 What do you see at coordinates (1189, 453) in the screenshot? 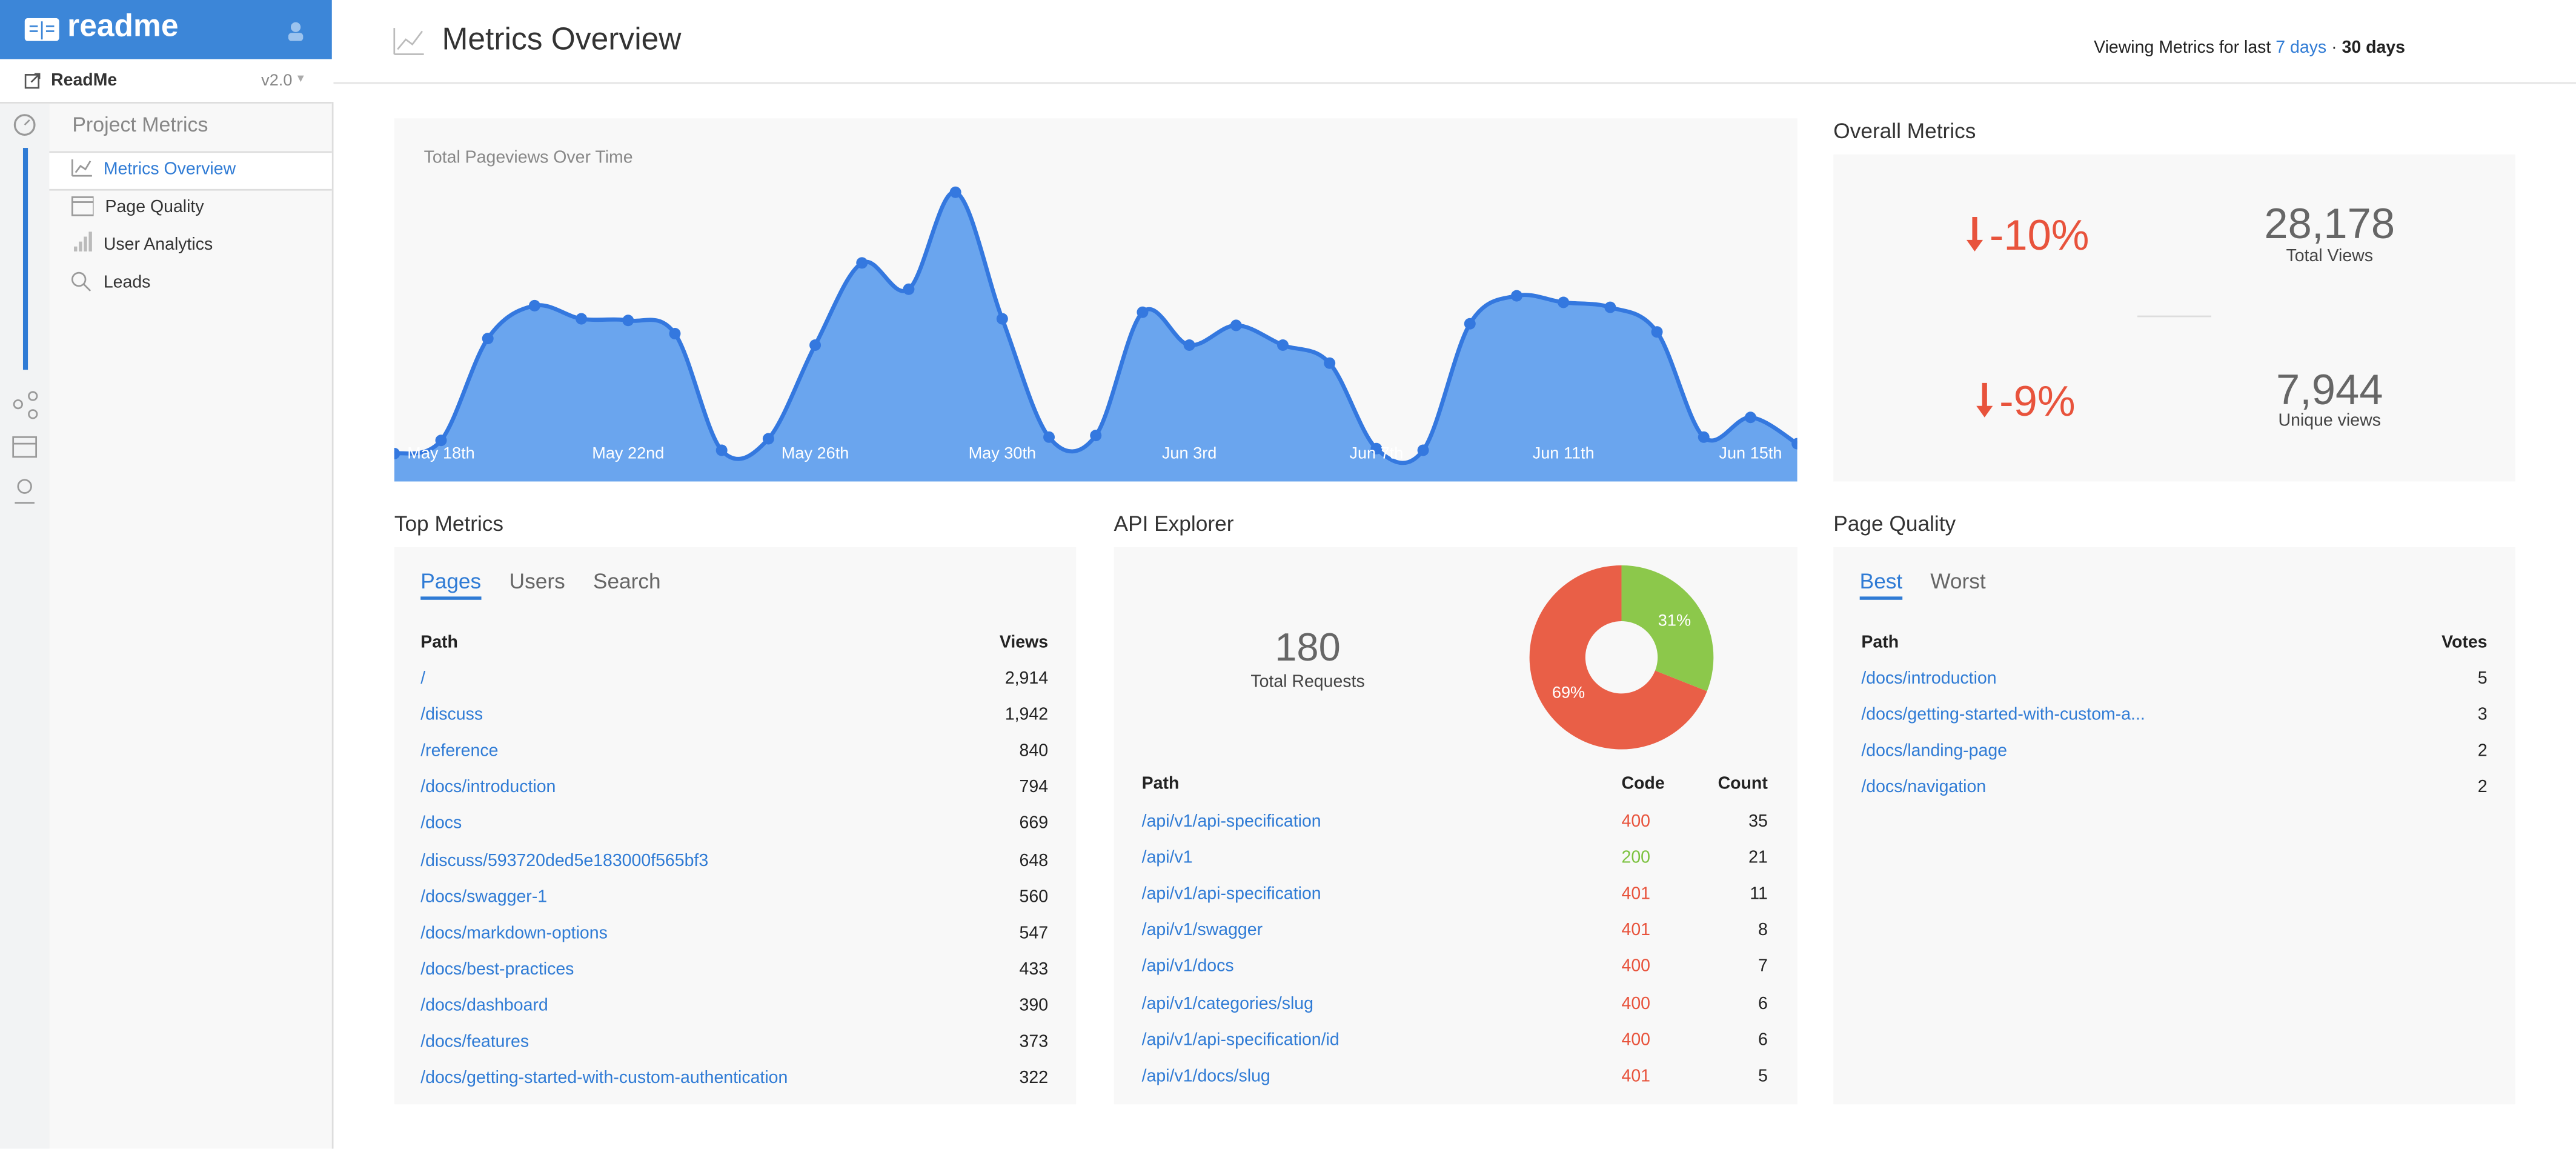
I see `x-tick-label: Jun 3rd` at bounding box center [1189, 453].